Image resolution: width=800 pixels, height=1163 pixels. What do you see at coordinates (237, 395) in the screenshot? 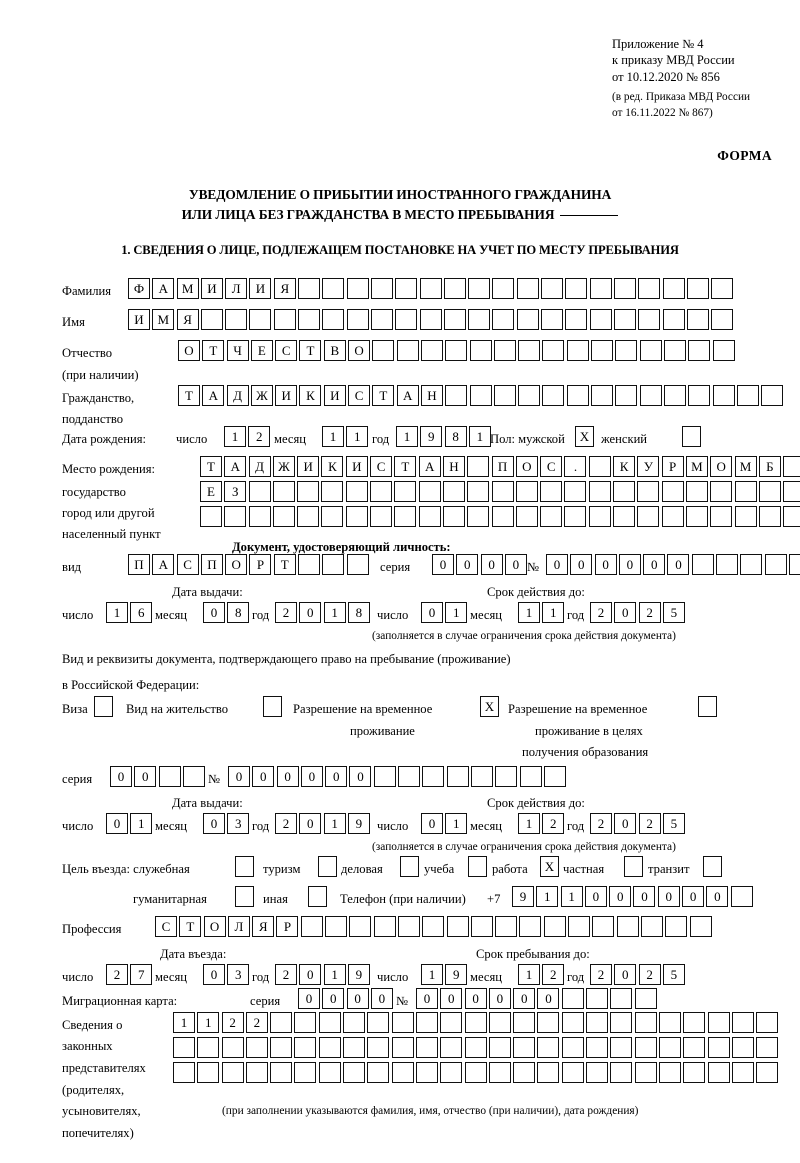
I see `char-cell: Д` at bounding box center [237, 395].